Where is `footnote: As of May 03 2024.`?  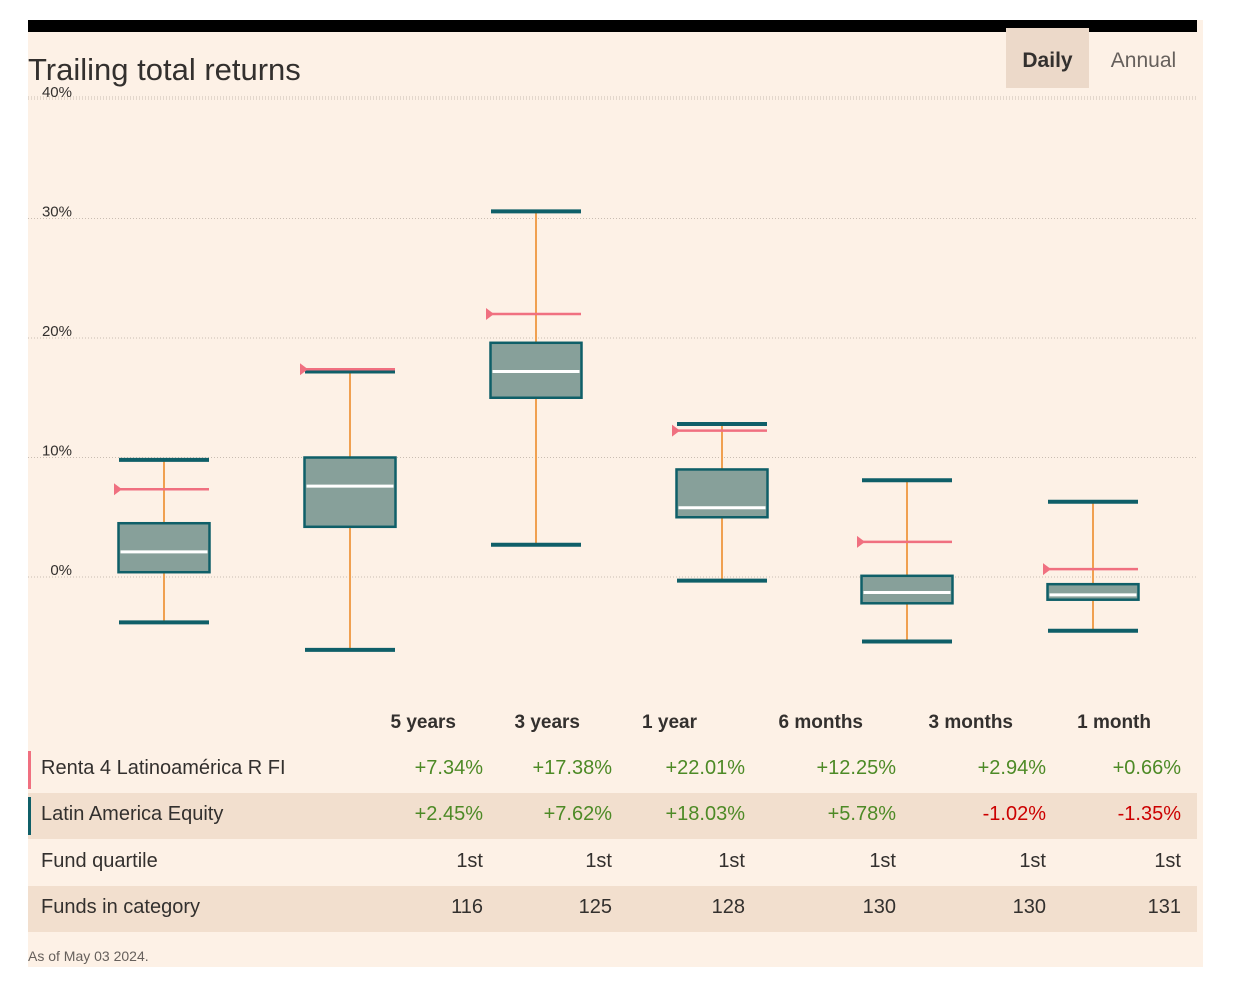
footnote: As of May 03 2024. is located at coordinates (88, 956).